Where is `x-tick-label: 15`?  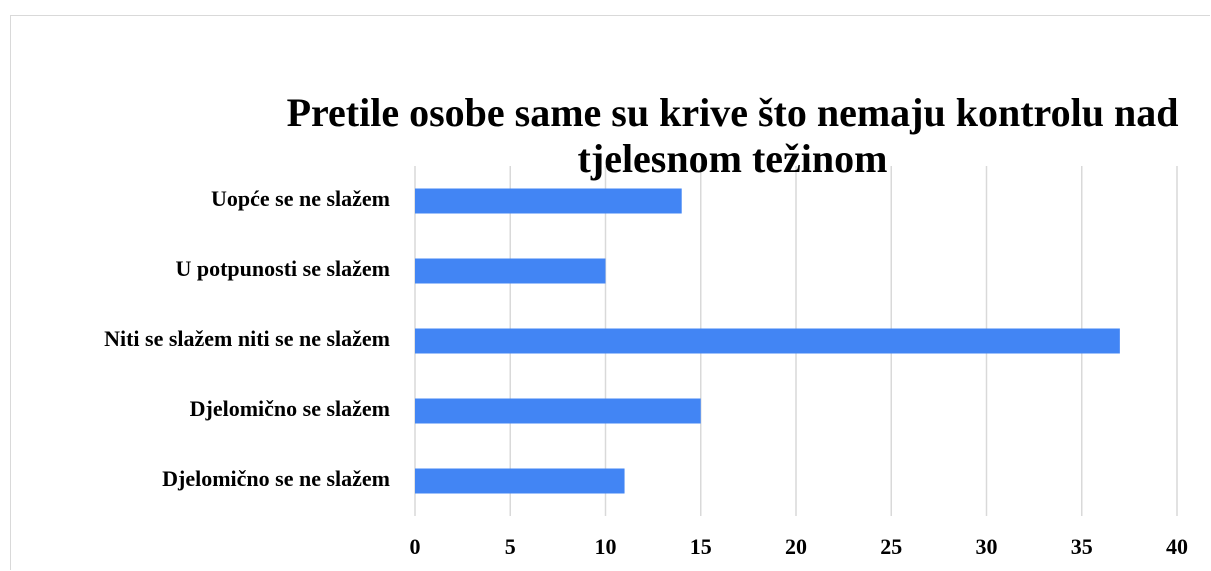
x-tick-label: 15 is located at coordinates (701, 546).